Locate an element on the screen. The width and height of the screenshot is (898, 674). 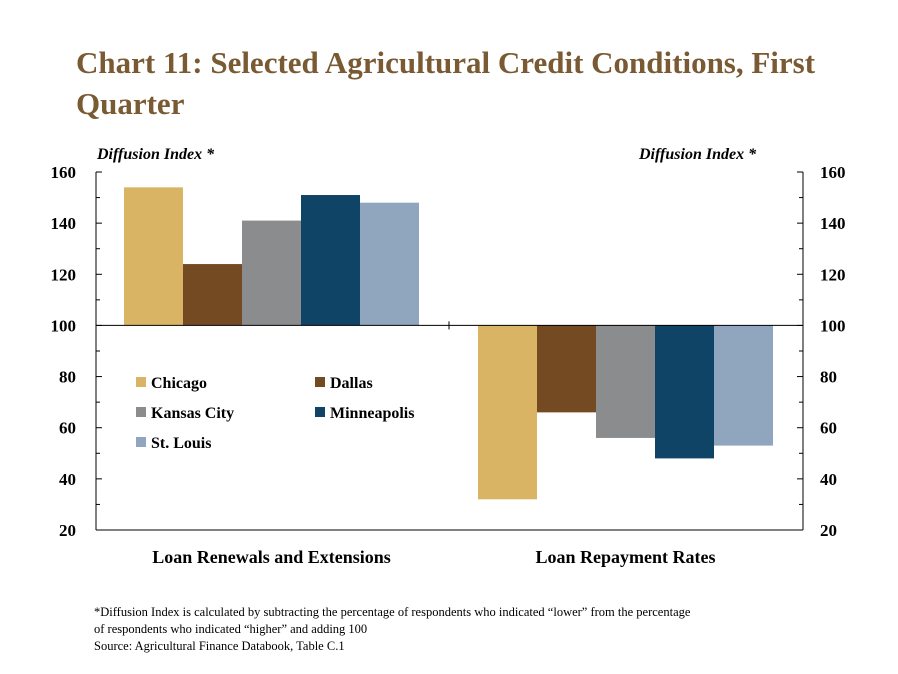
x-tick-label: Loan Renewals and Extensions is located at coordinates (271, 557).